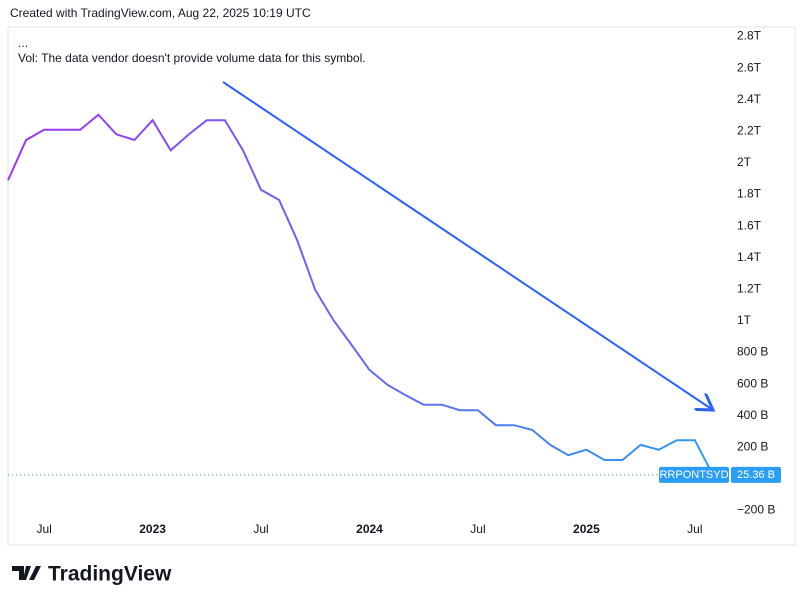  I want to click on y-tick-label: 800 B, so click(752, 352).